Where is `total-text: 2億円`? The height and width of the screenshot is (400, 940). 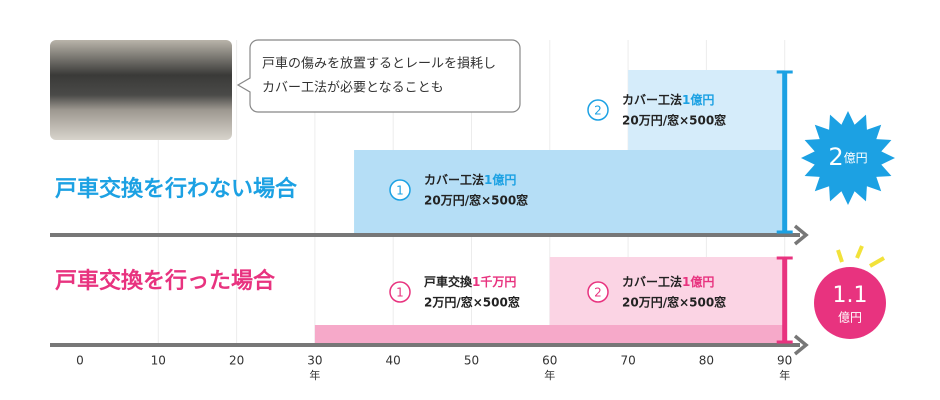
total-text: 2億円 is located at coordinates (847, 157).